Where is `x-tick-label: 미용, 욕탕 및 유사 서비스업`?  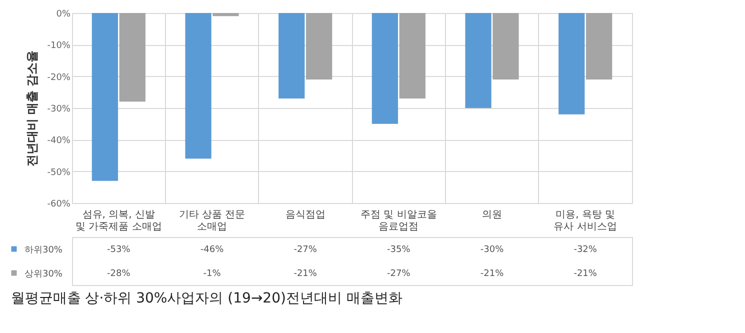
x-tick-label: 미용, 욕탕 및 유사 서비스업 is located at coordinates (585, 221).